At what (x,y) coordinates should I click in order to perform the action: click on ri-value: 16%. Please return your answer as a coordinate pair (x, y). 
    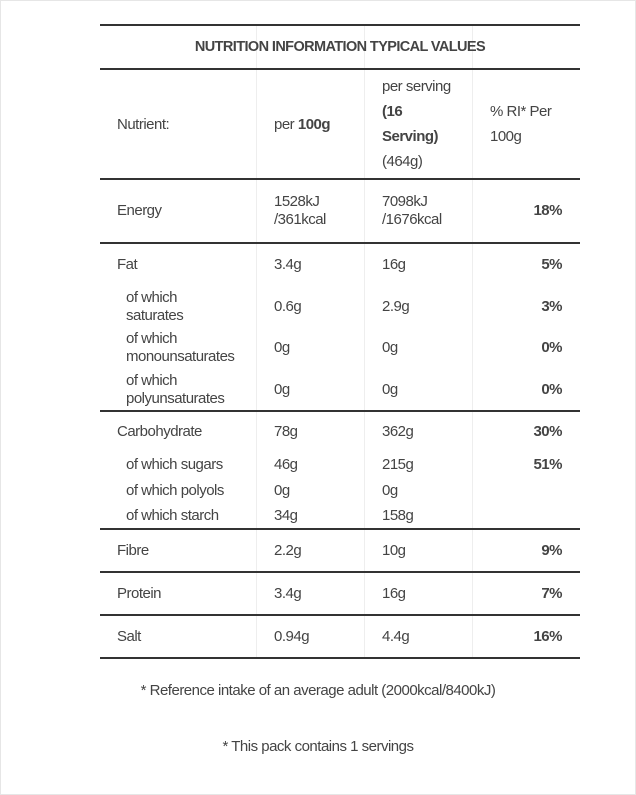
    Looking at the image, I should click on (547, 636).